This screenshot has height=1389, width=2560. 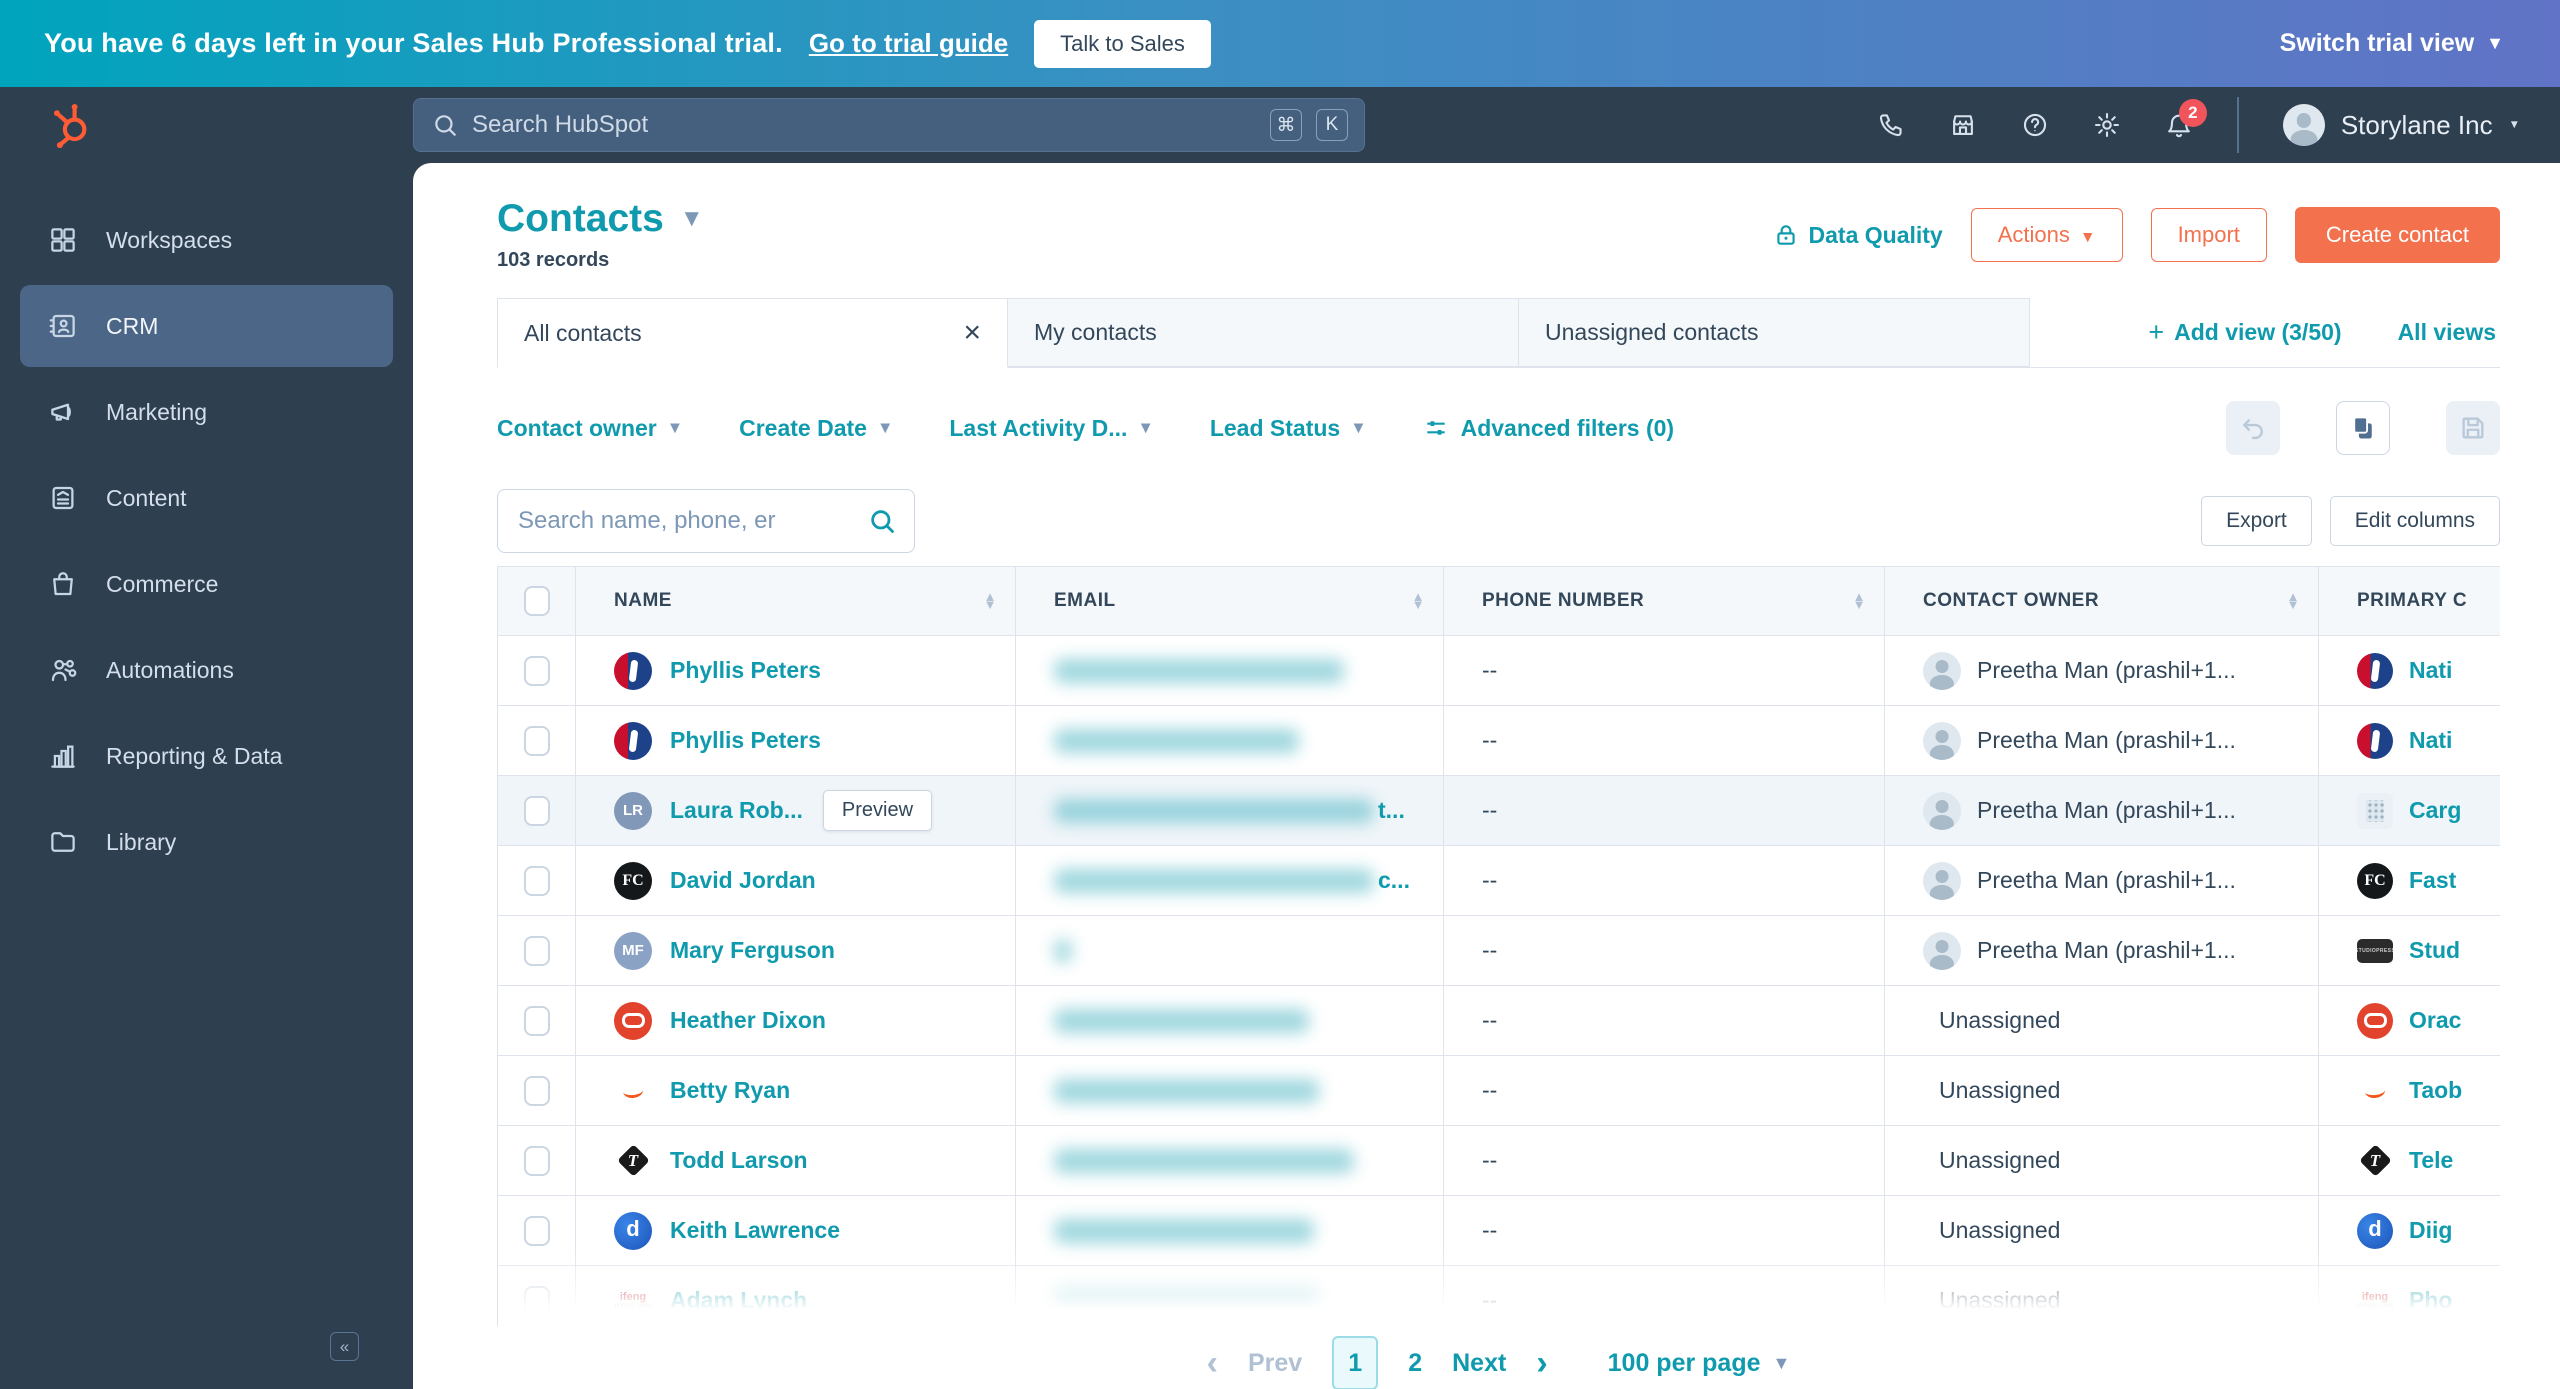 I want to click on all-views-link: All views, so click(x=2446, y=332).